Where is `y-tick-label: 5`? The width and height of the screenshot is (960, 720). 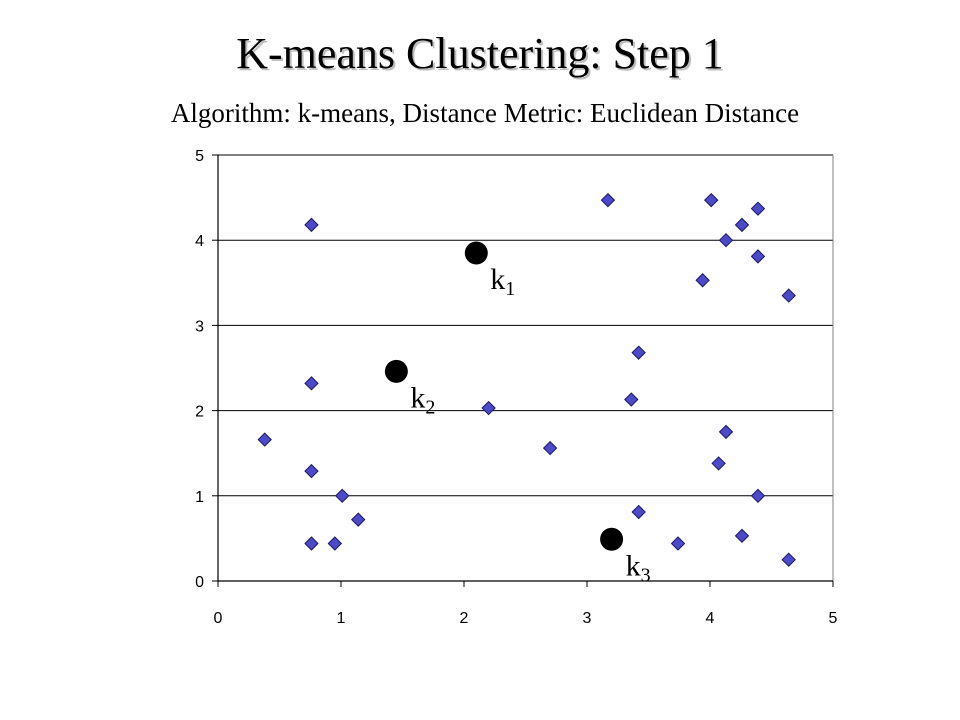 y-tick-label: 5 is located at coordinates (199, 156).